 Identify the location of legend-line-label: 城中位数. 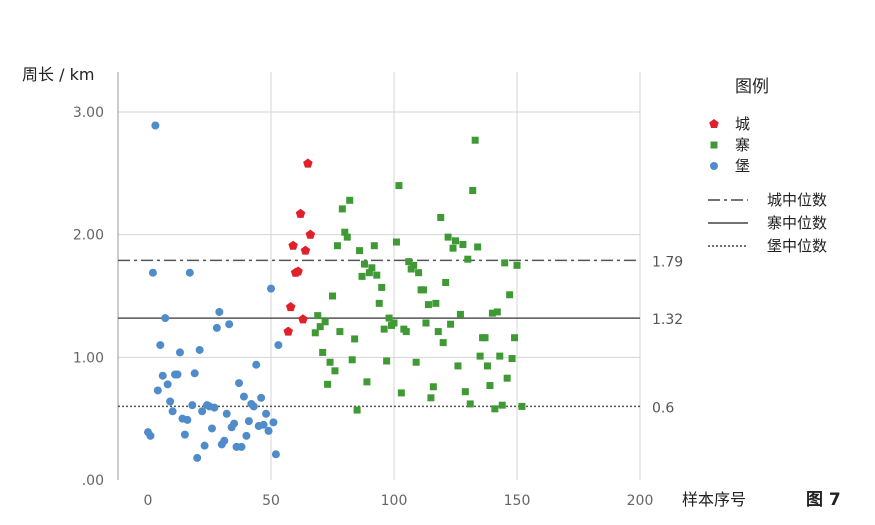
(797, 200).